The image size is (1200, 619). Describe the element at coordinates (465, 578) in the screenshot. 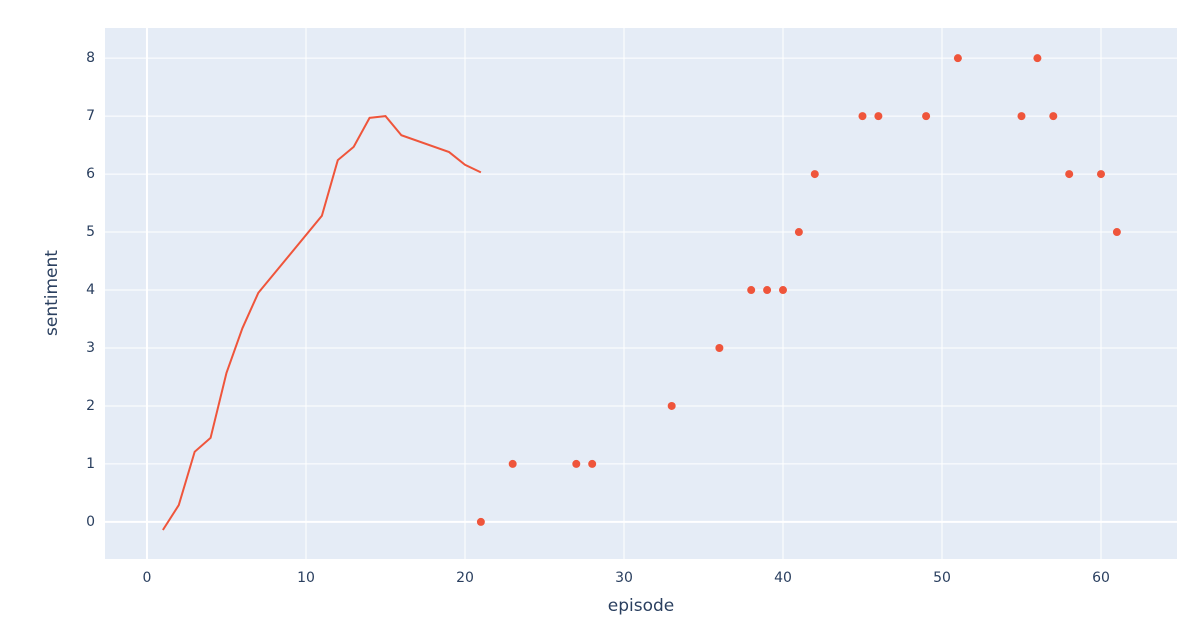

I see `x-tick-label: 20` at that location.